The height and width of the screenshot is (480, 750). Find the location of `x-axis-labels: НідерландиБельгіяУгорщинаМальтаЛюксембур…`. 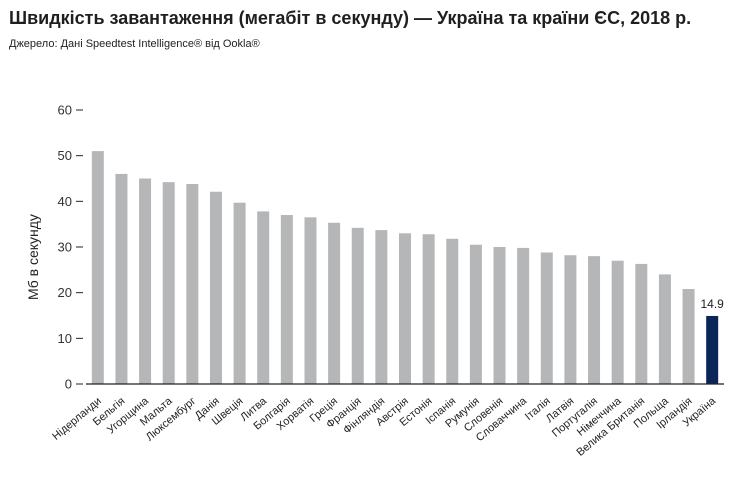

x-axis-labels: НідерландиБельгіяУгорщинаМальтаЛюксембур… is located at coordinates (384, 427).